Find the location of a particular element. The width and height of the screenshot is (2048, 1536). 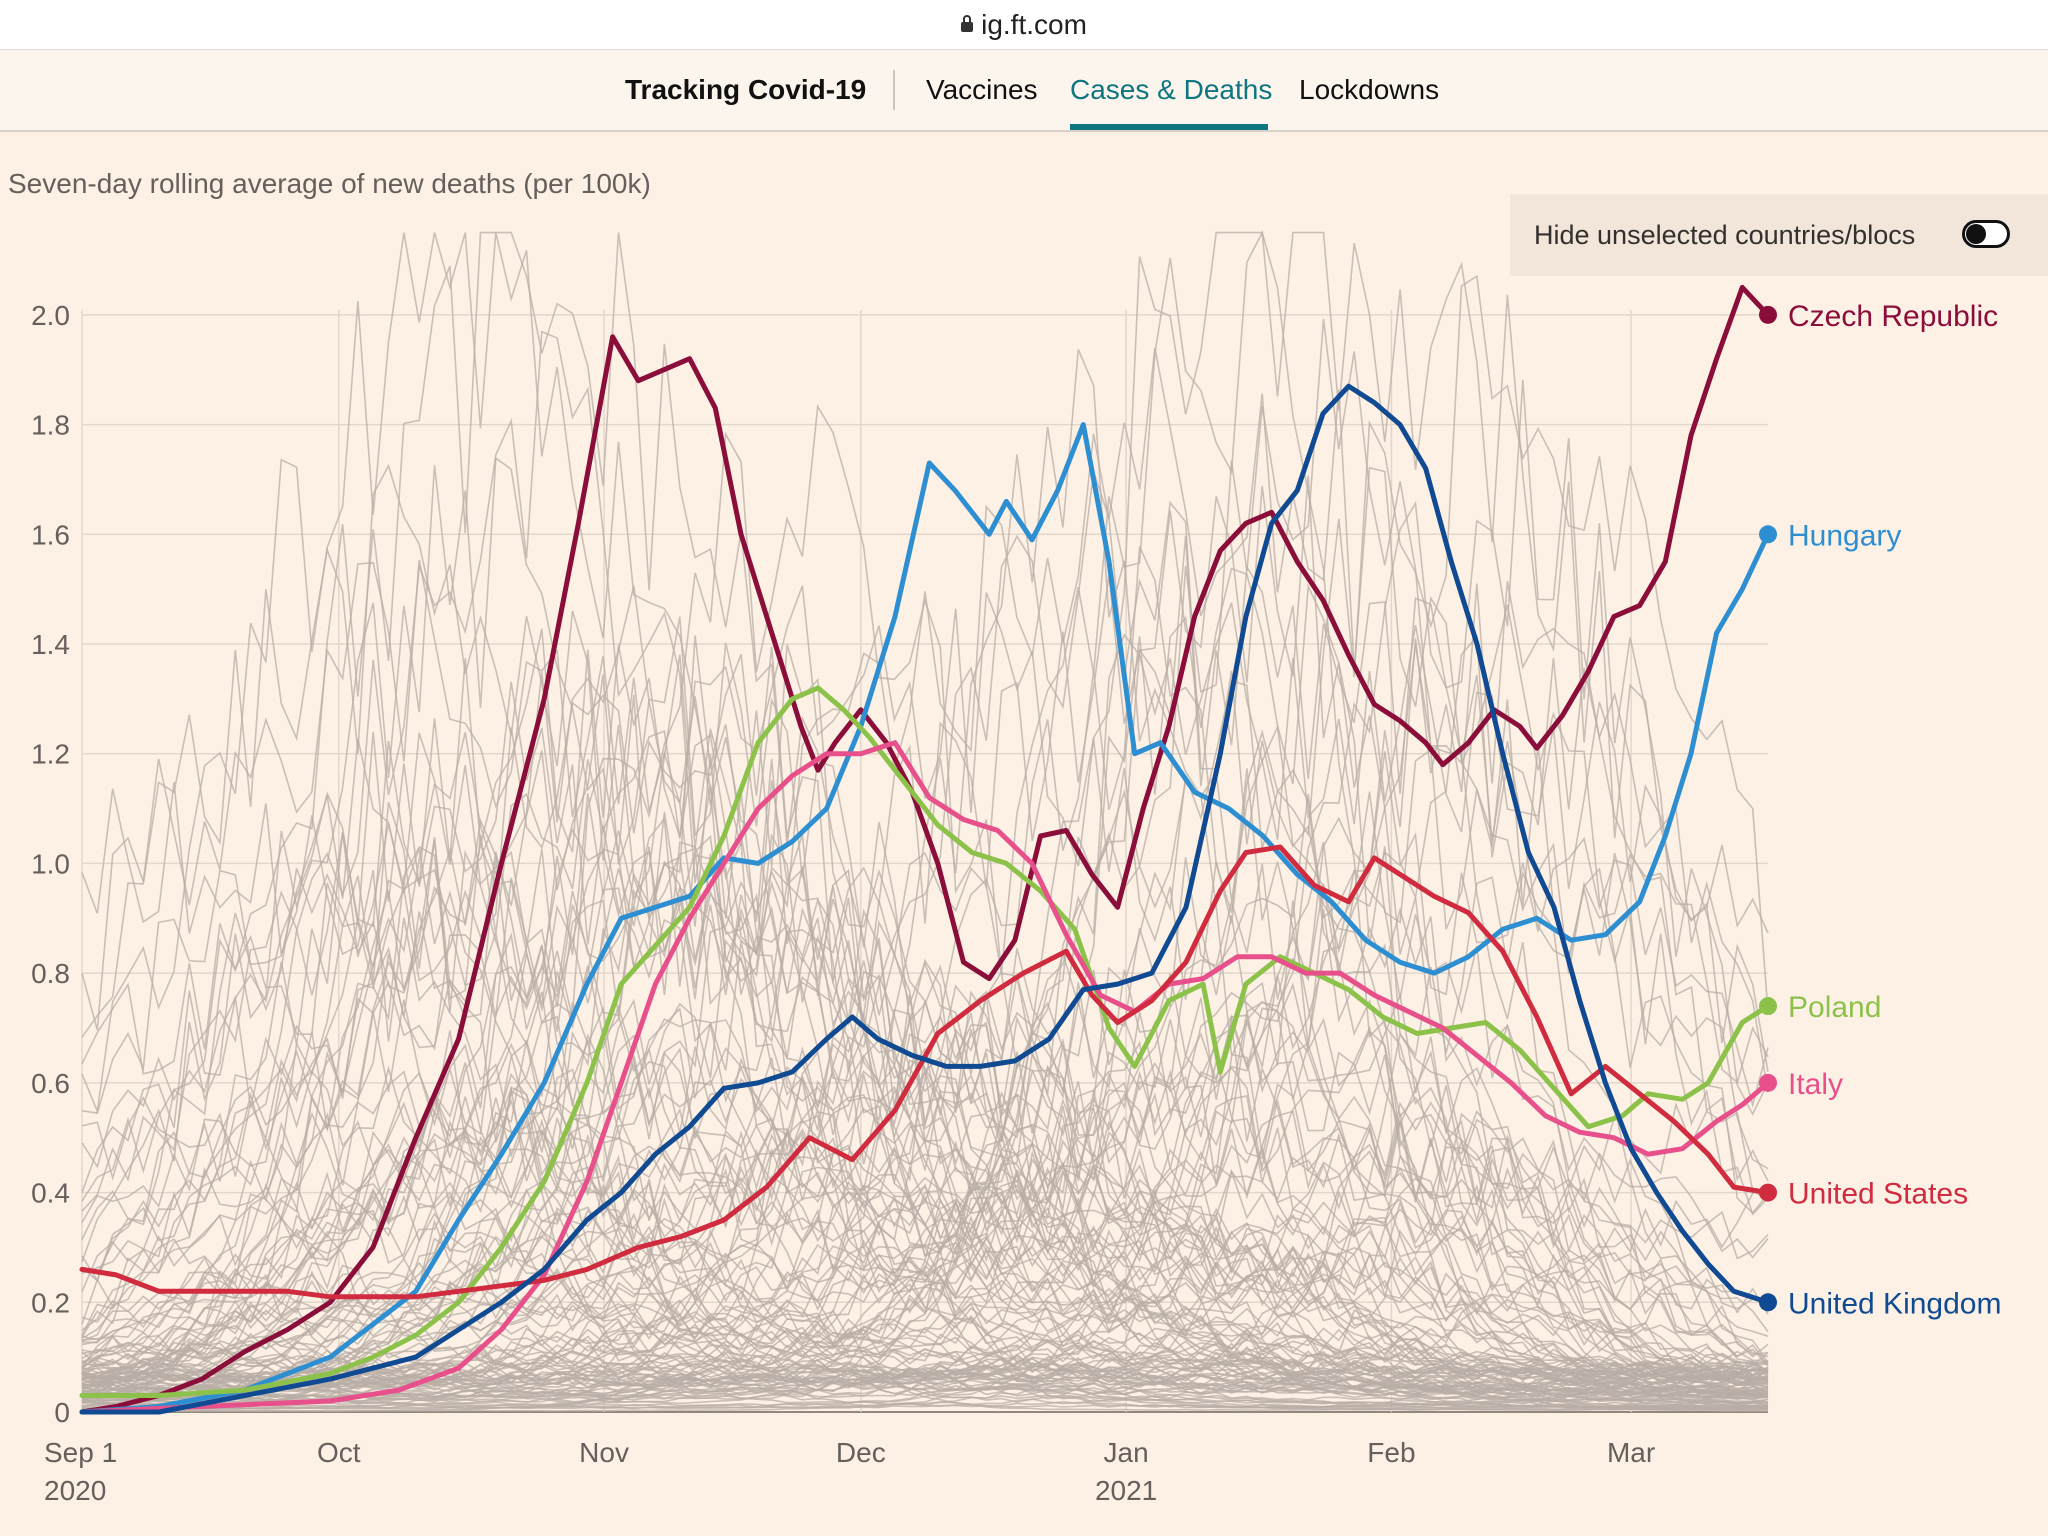

url-text: ig.ft.com is located at coordinates (1034, 24).